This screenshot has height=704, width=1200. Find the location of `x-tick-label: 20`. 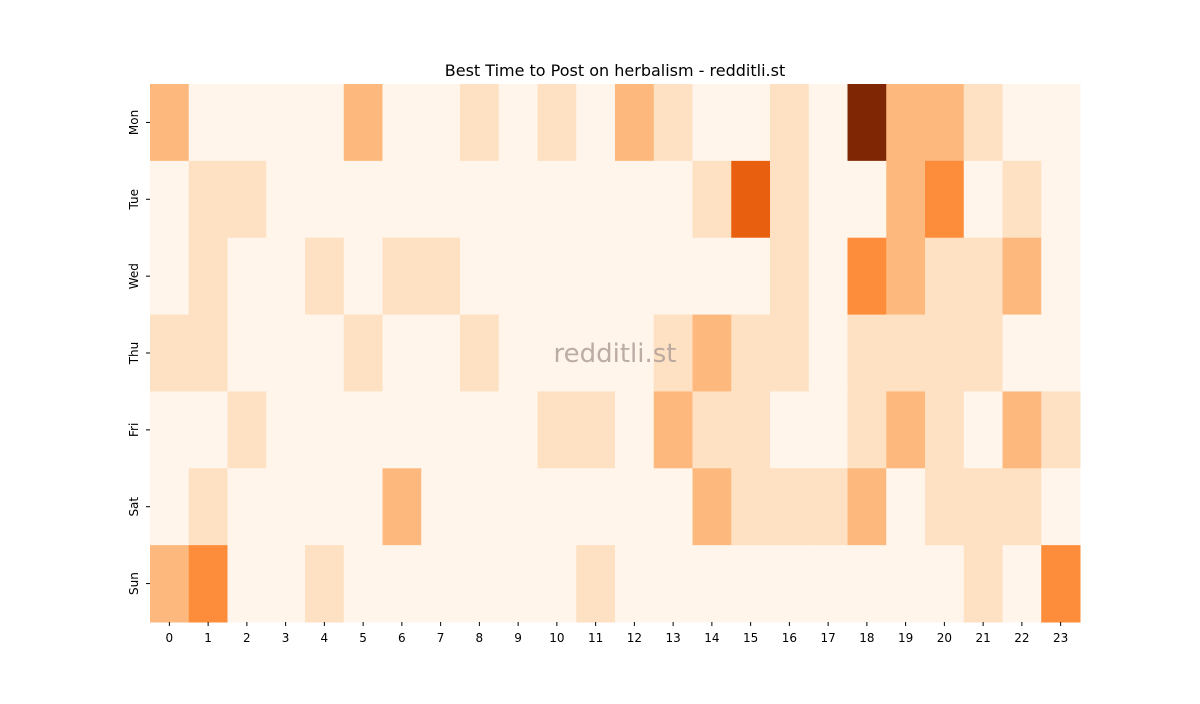

x-tick-label: 20 is located at coordinates (944, 638).